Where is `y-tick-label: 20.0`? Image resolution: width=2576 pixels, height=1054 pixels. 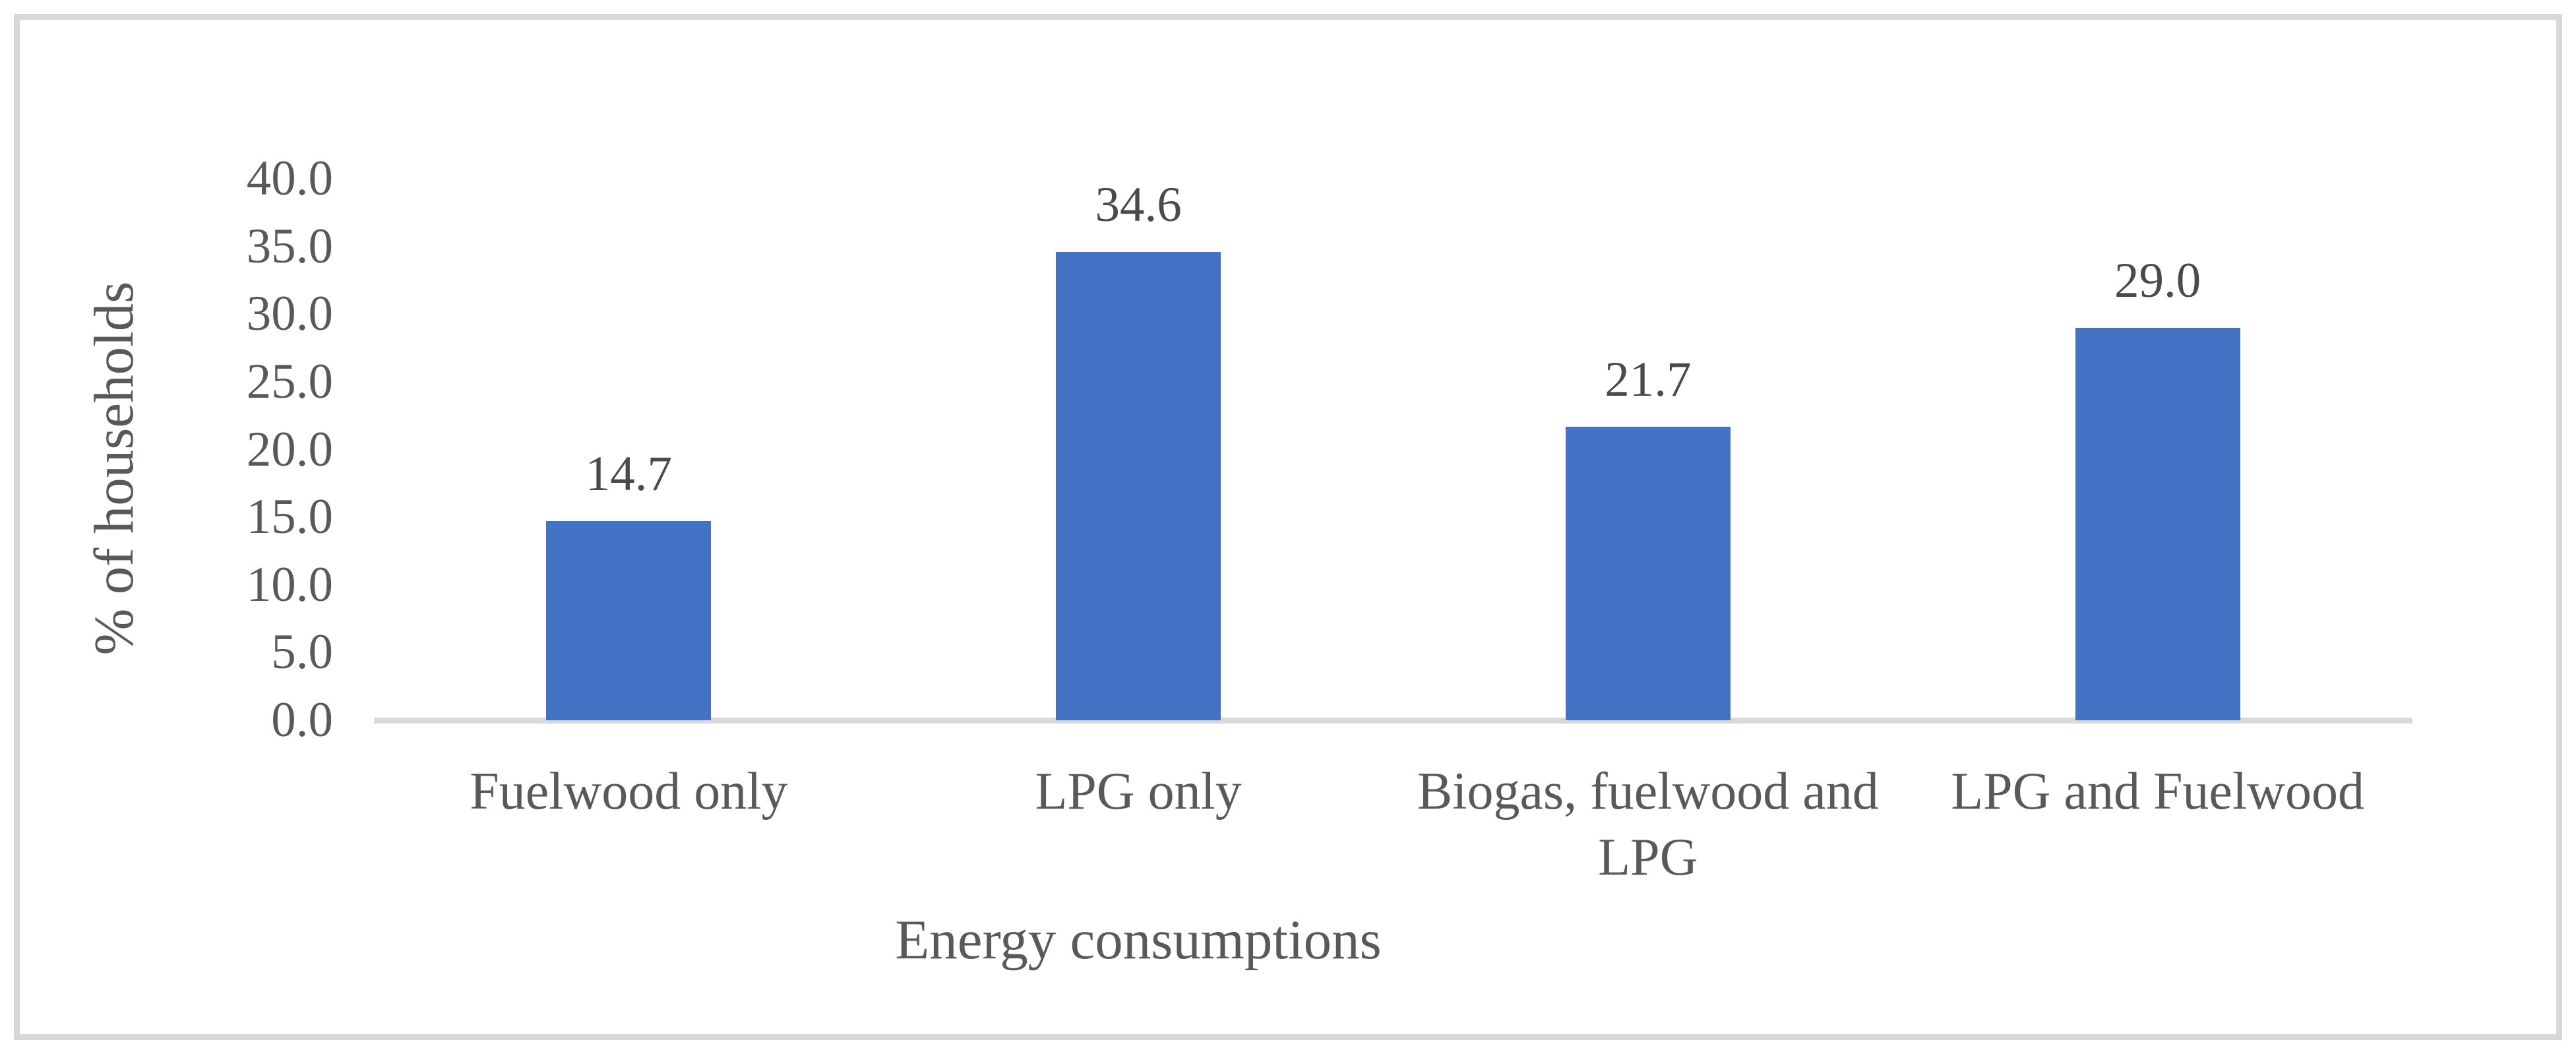 y-tick-label: 20.0 is located at coordinates (289, 449).